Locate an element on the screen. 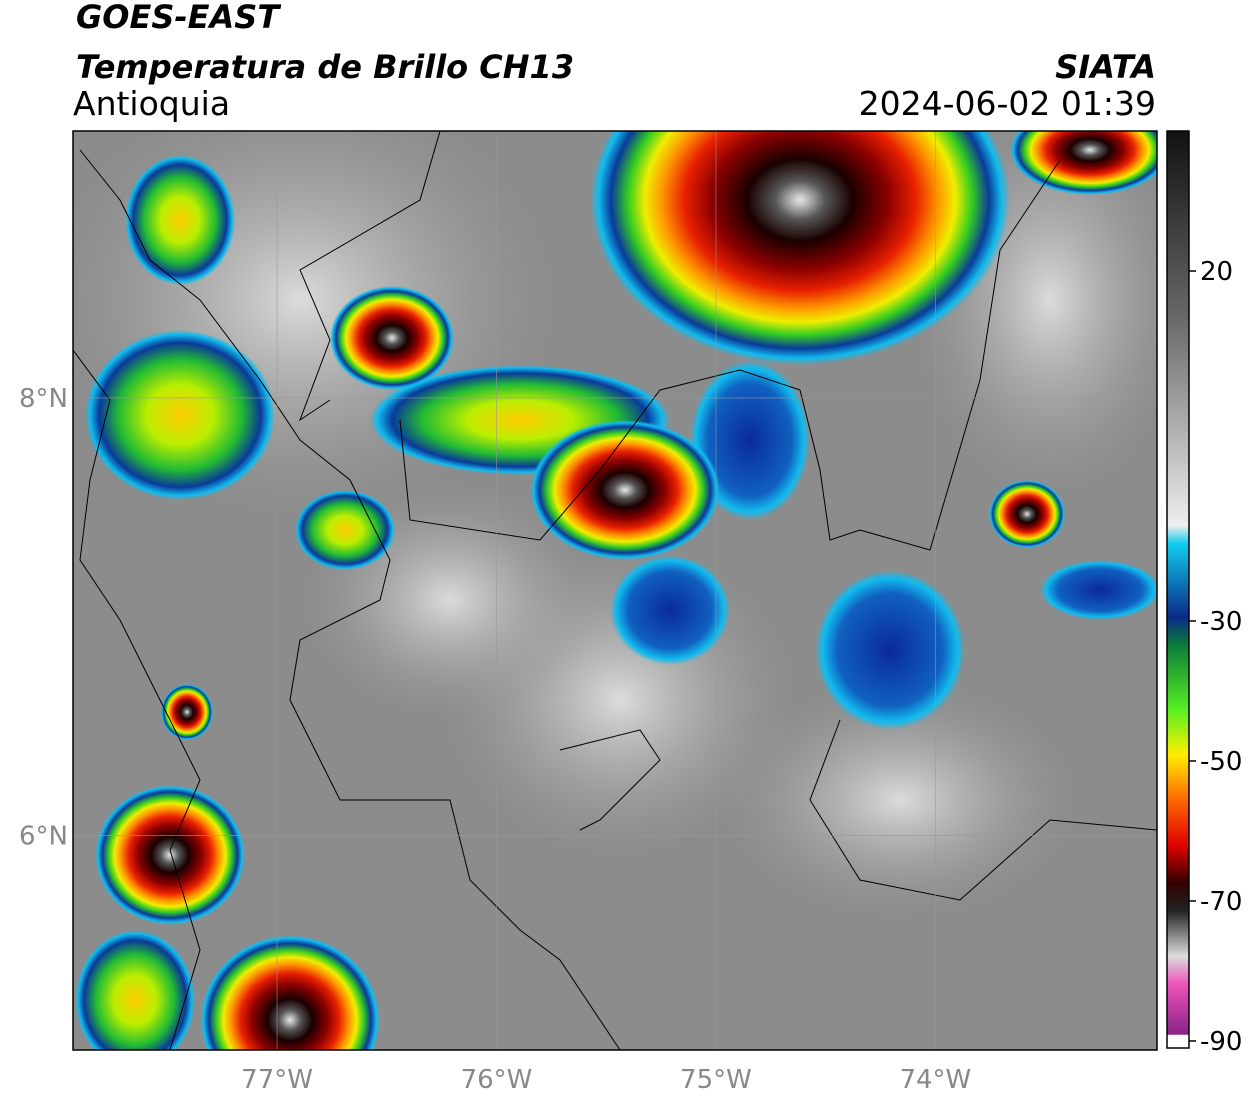  colorbar-tick-label: -70 is located at coordinates (1221, 902).